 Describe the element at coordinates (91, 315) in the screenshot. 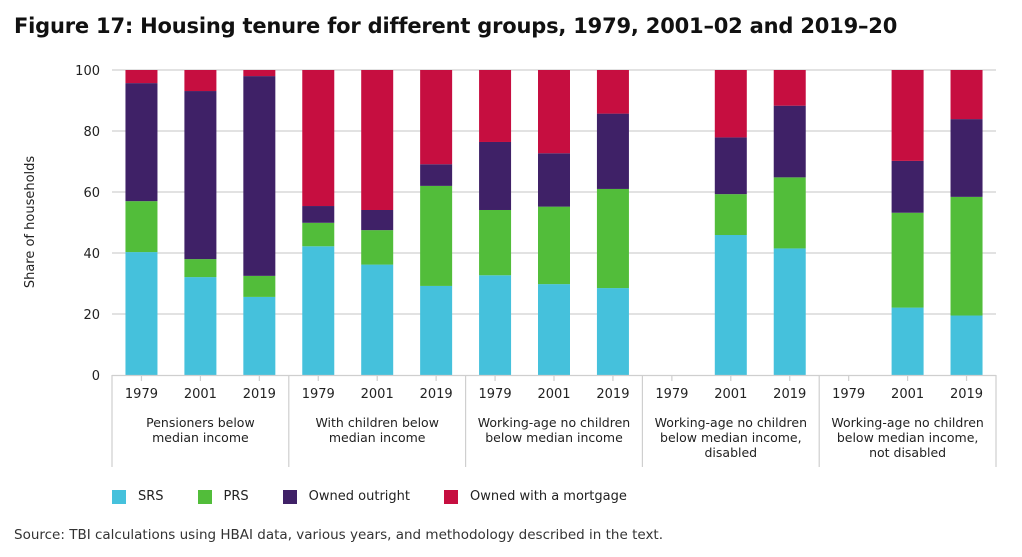

I see `y-tick-label: 20` at that location.